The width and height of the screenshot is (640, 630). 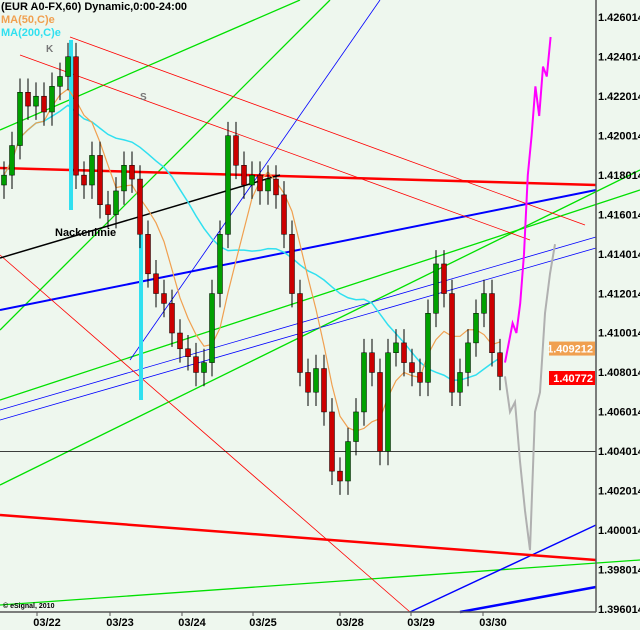 I want to click on x-tick-label: 03/22, so click(x=47, y=623).